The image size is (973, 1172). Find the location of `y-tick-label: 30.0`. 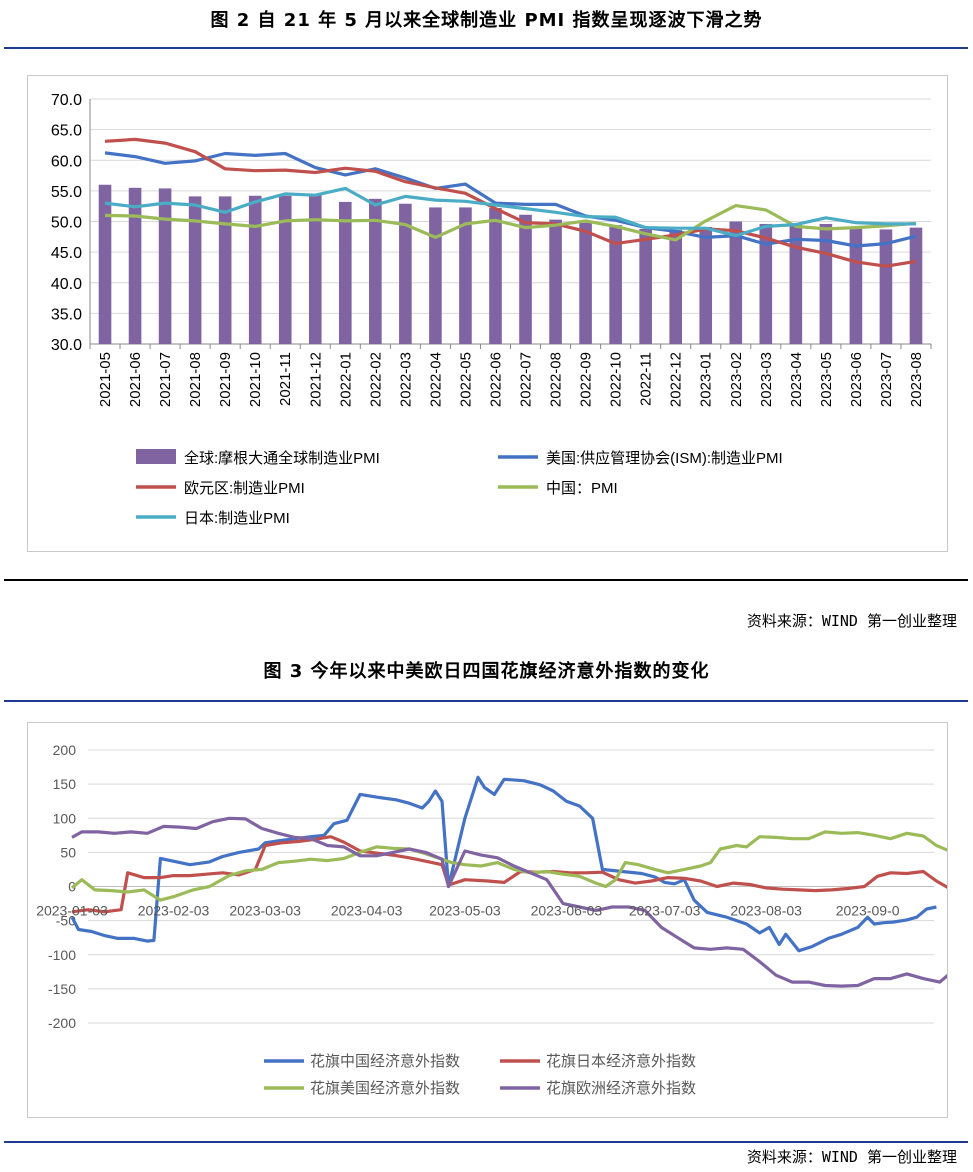

y-tick-label: 30.0 is located at coordinates (66, 345).